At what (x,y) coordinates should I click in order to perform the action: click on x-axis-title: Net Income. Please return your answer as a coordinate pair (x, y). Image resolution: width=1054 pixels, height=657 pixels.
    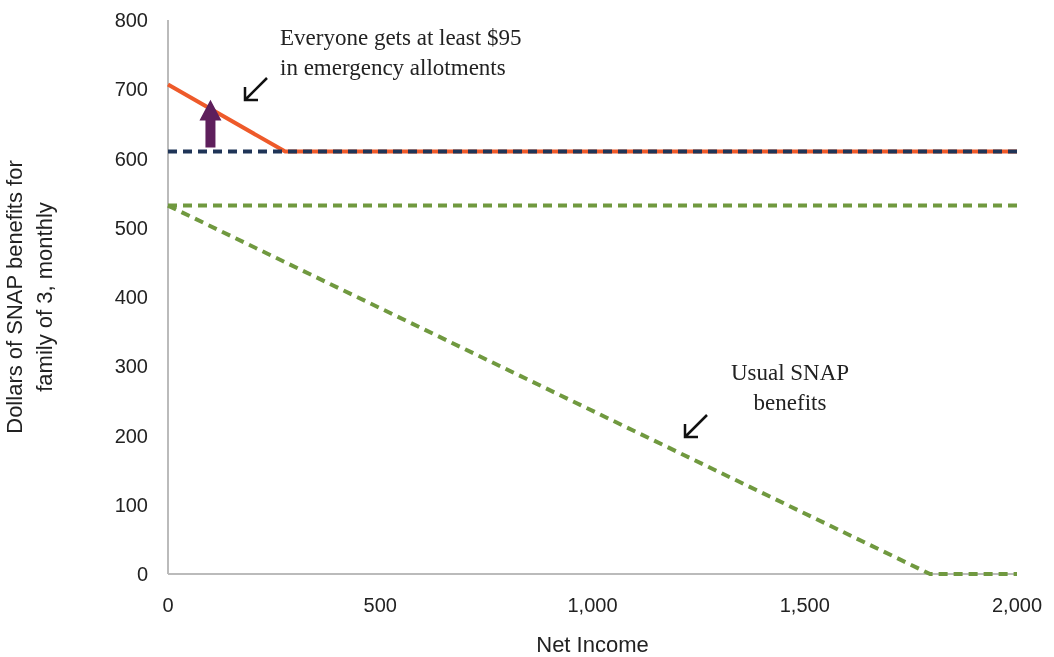
    Looking at the image, I should click on (592, 644).